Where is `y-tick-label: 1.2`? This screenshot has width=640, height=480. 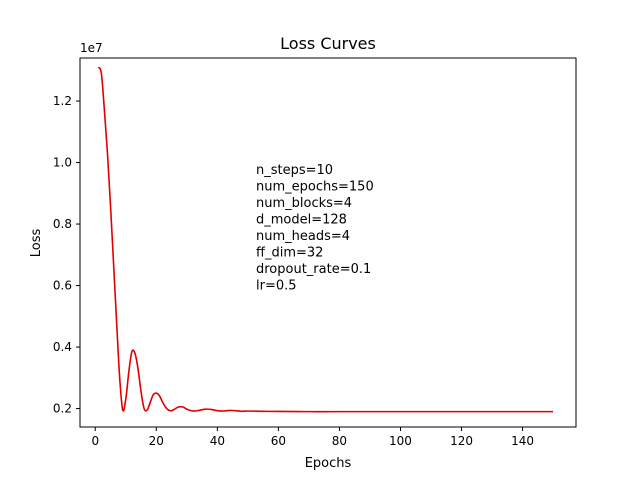
y-tick-label: 1.2 is located at coordinates (62, 101).